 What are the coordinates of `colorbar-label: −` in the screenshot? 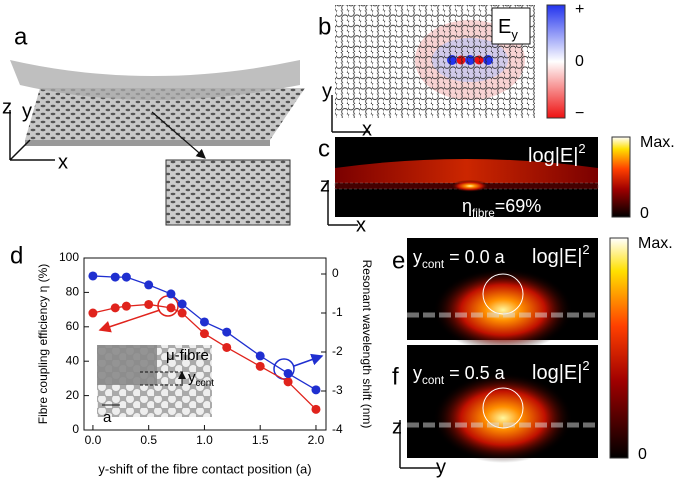 It's located at (579, 113).